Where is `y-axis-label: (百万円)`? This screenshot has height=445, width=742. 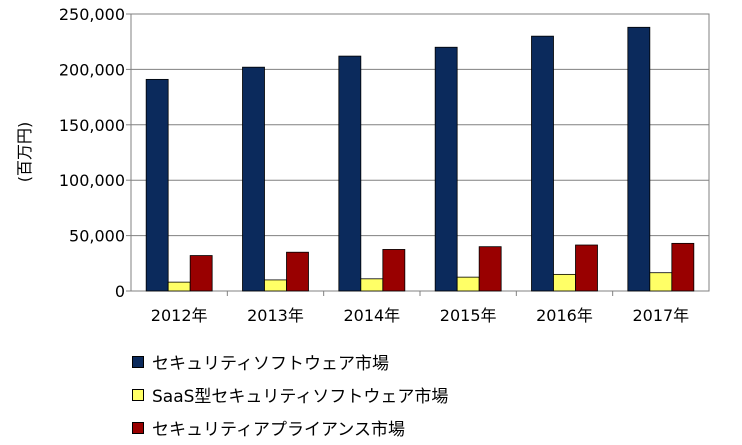
y-axis-label: (百万円) is located at coordinates (24, 152).